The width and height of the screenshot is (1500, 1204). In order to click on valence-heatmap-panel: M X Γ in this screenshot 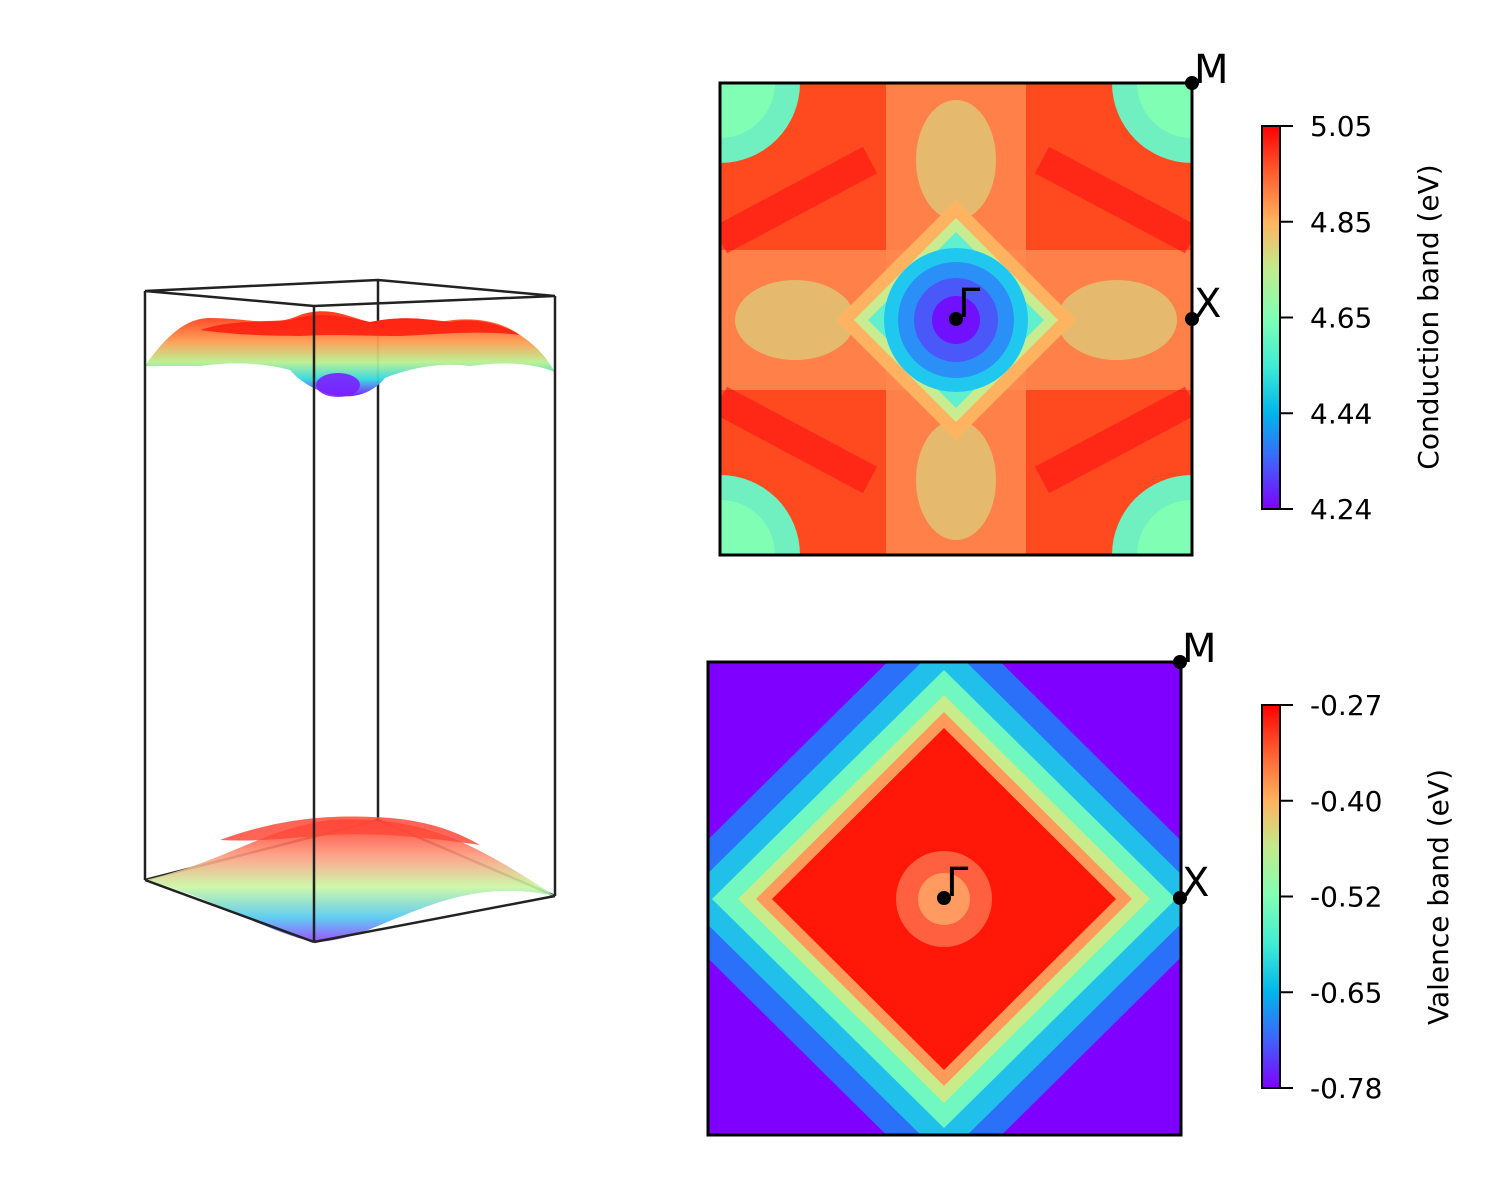, I will do `click(961, 881)`.